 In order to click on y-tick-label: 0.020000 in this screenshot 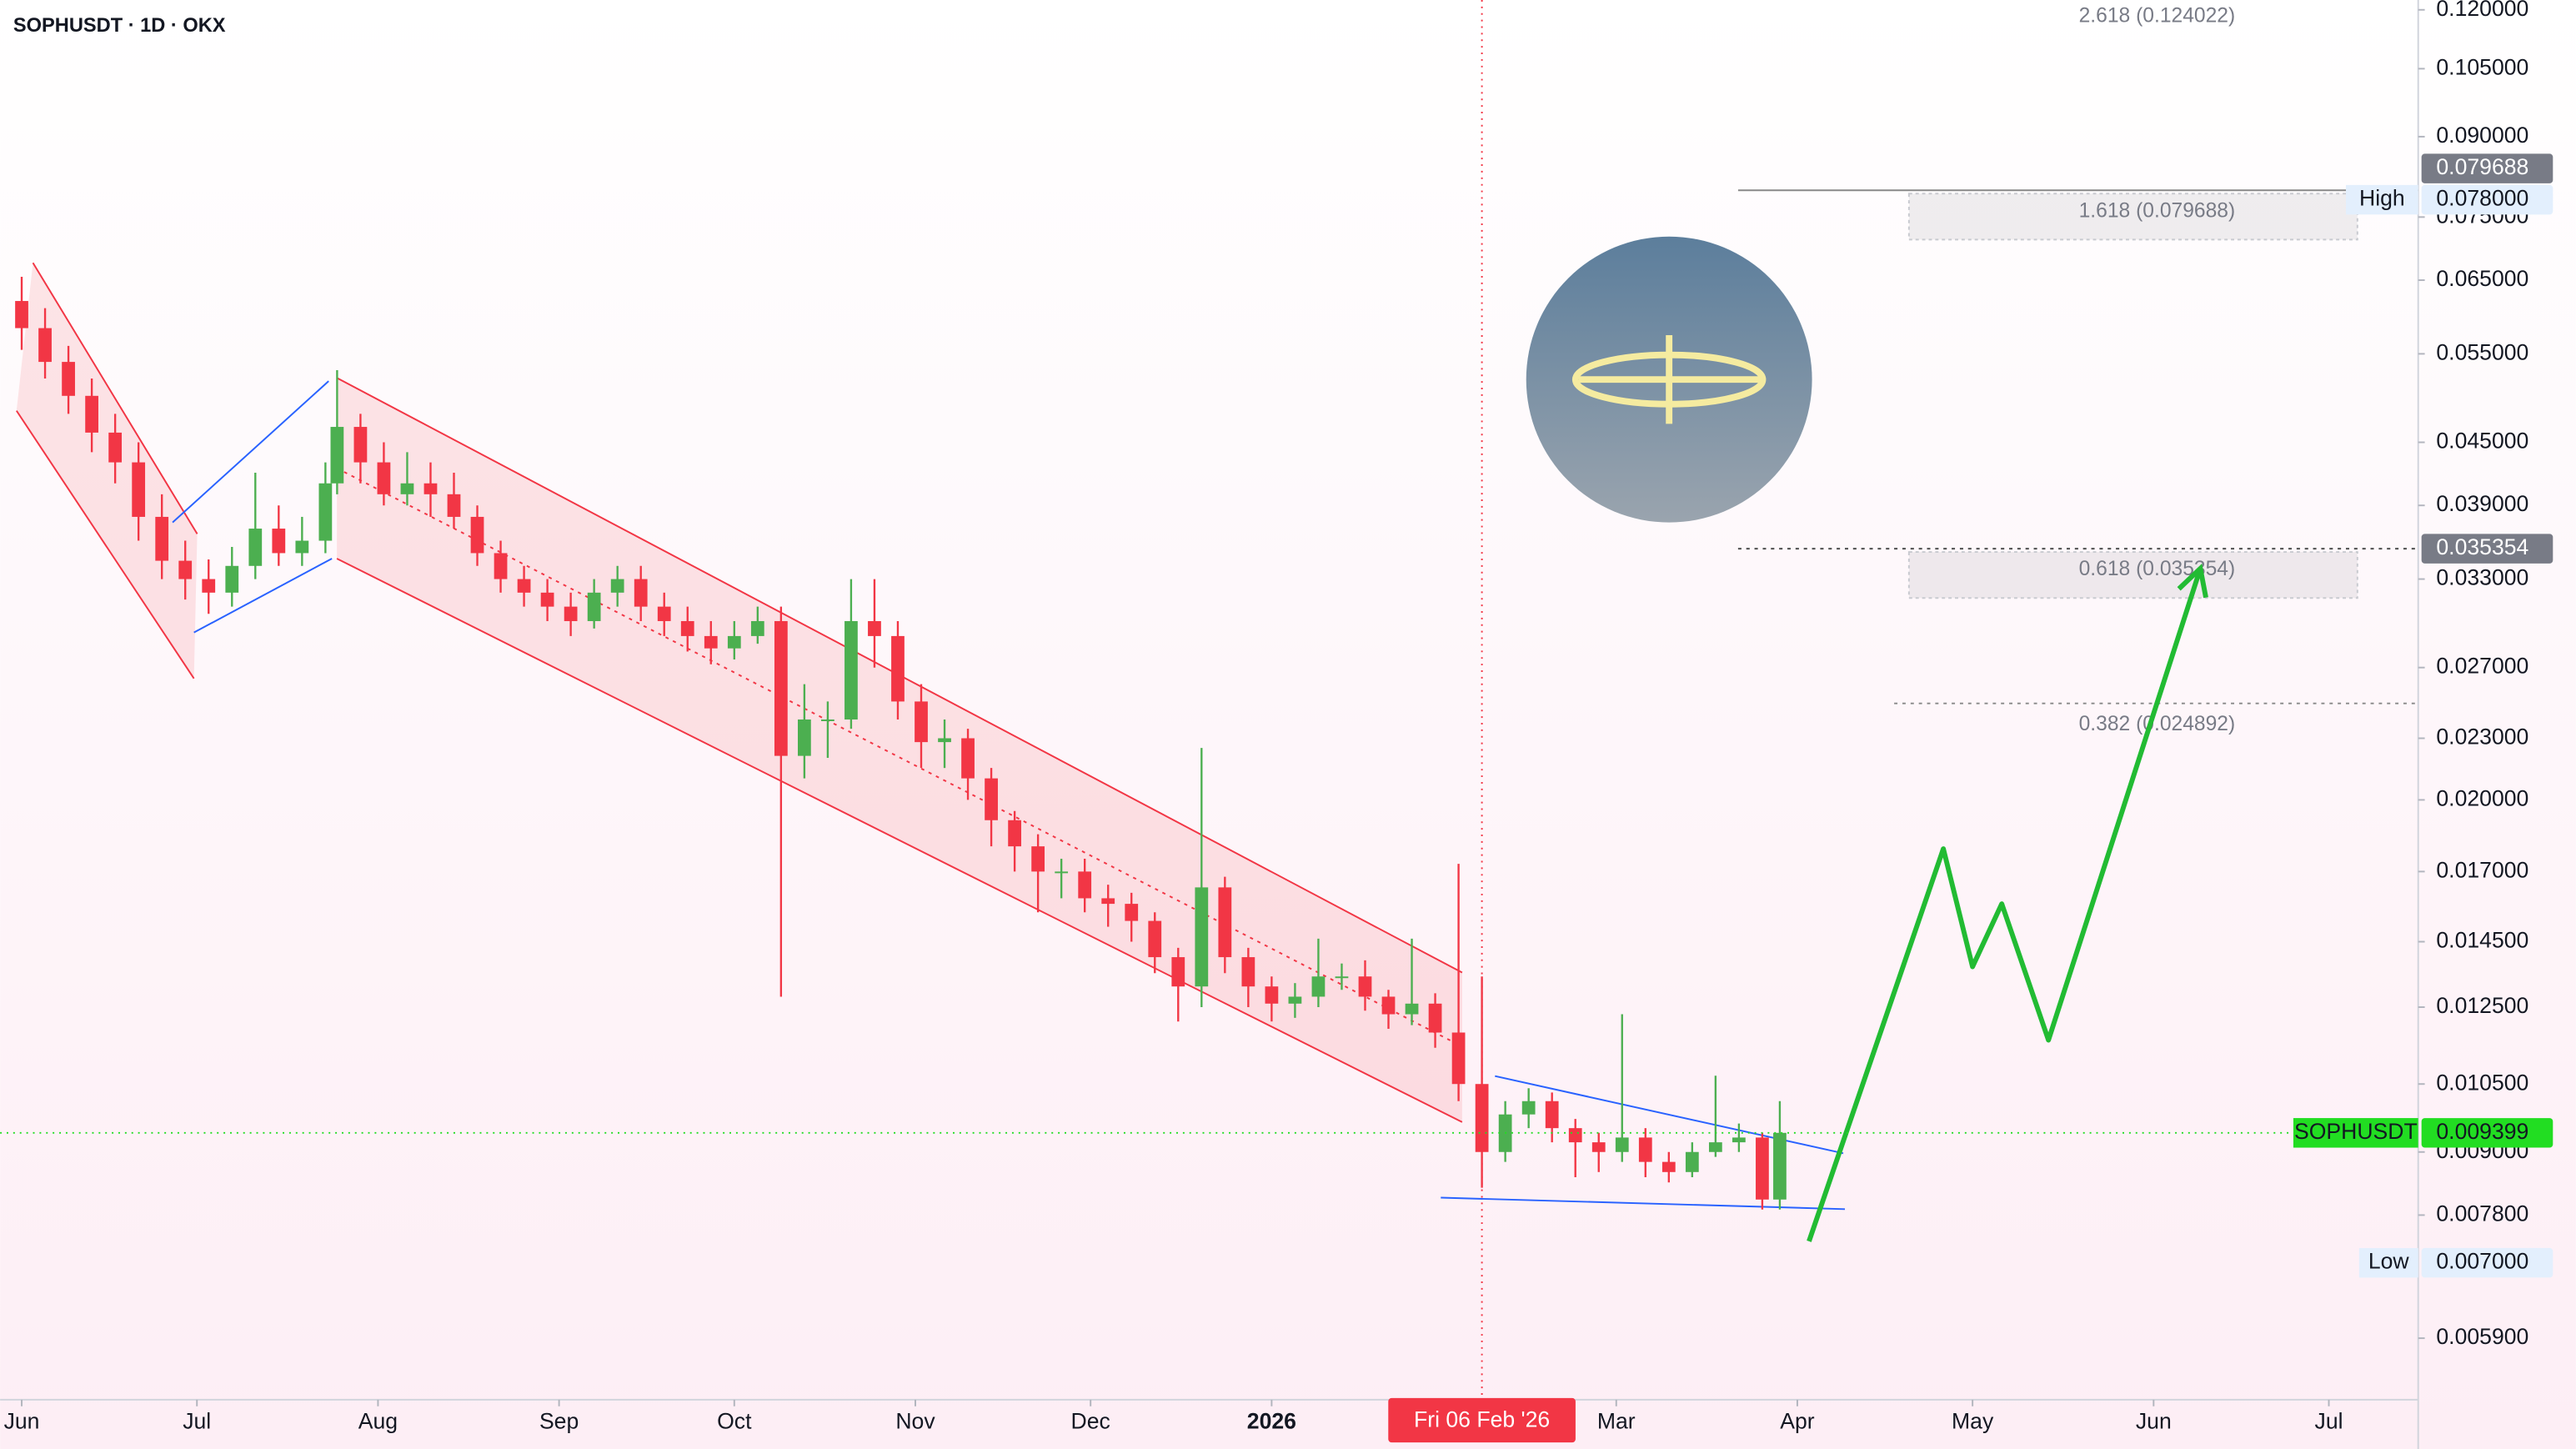, I will do `click(2482, 797)`.